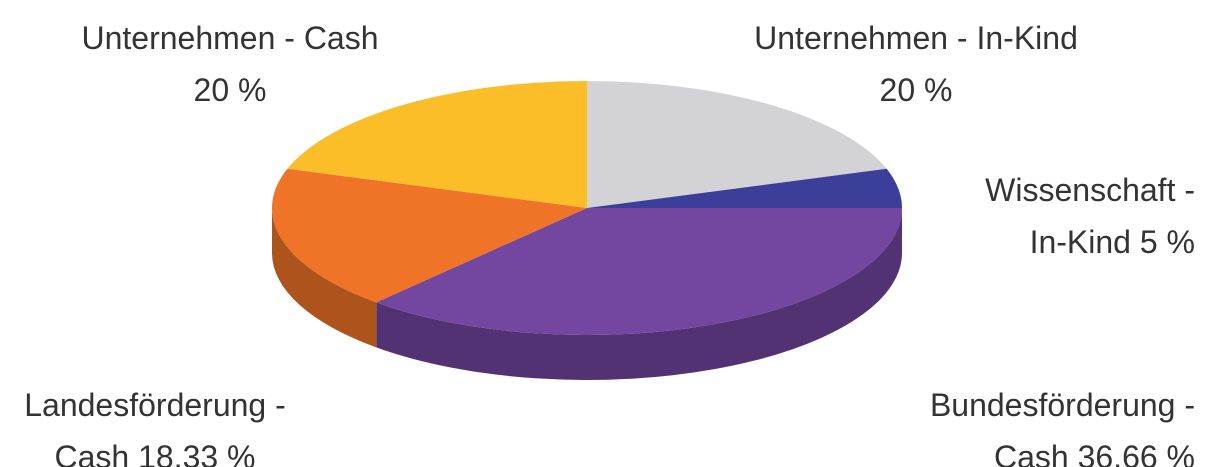 This screenshot has width=1211, height=467. Describe the element at coordinates (916, 38) in the screenshot. I see `category-label: Unternehmen - In-Kind` at that location.